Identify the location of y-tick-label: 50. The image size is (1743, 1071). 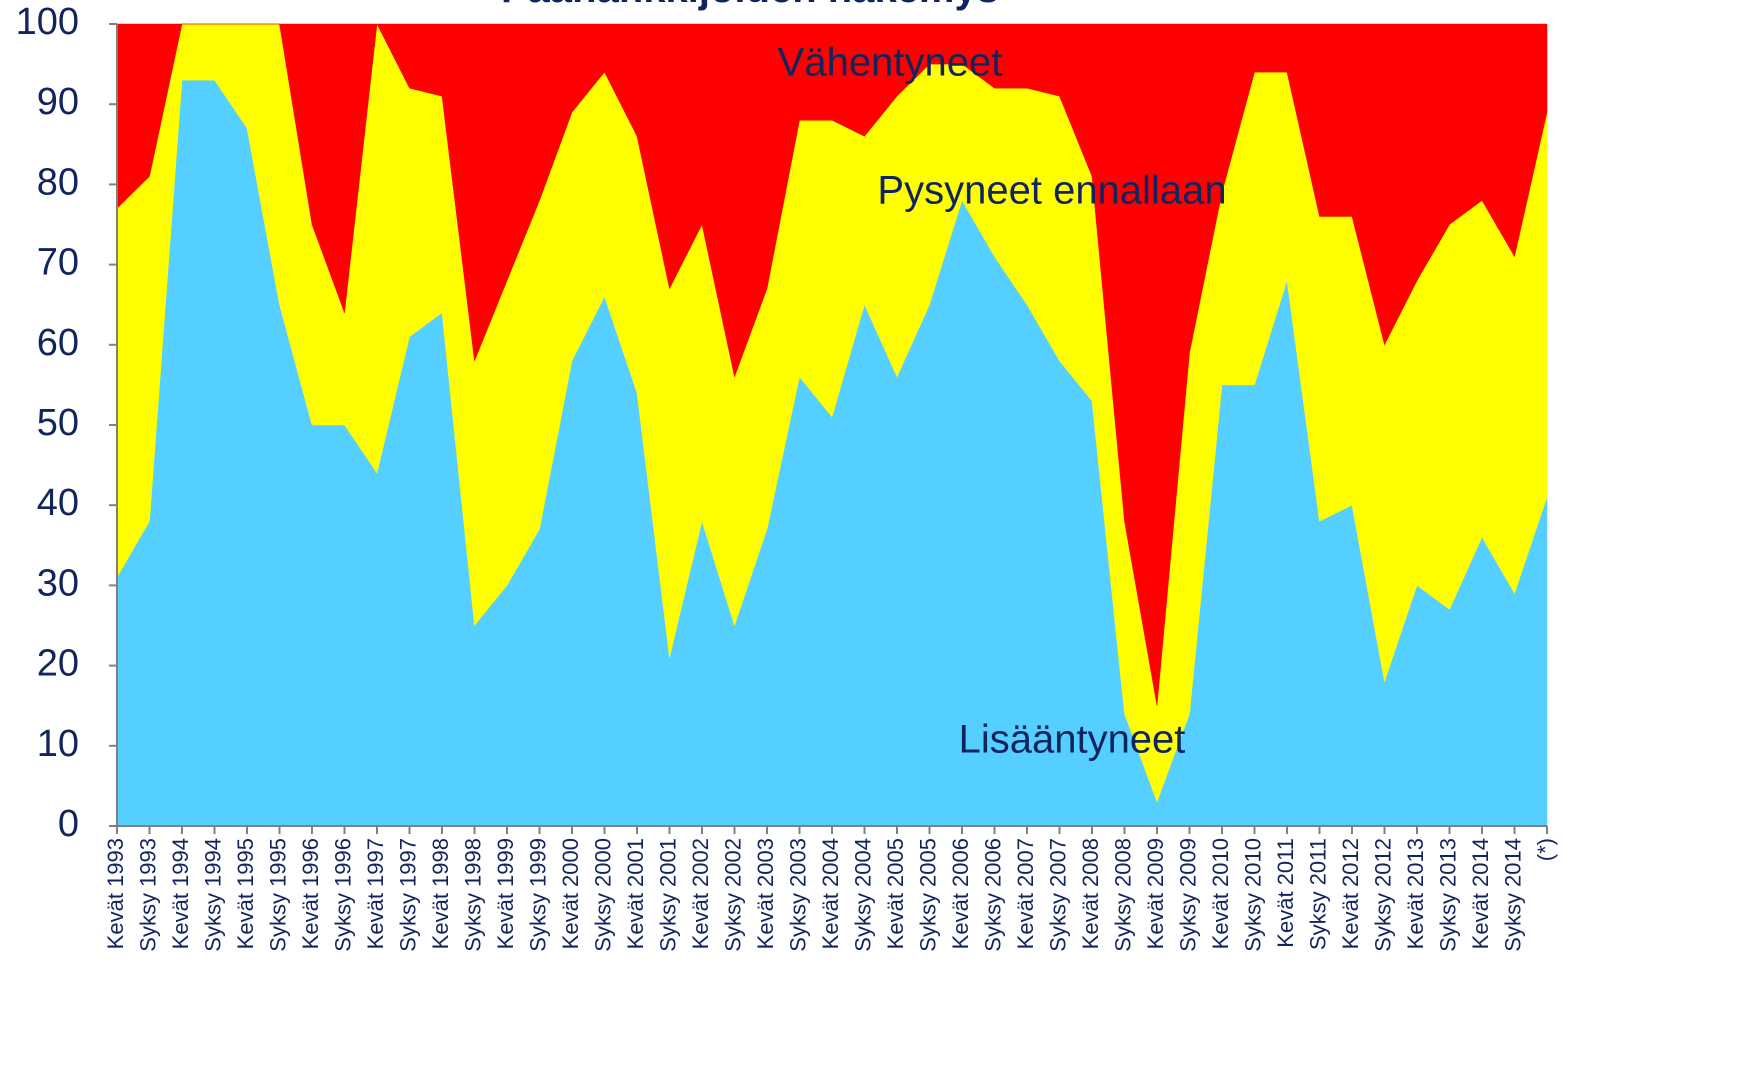
(58, 423).